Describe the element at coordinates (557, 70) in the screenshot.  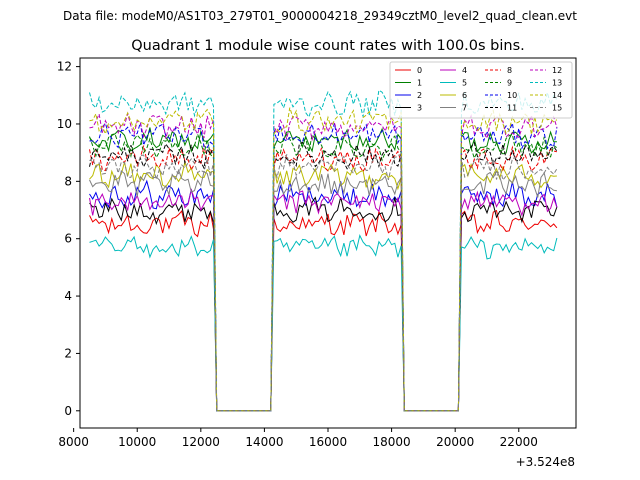
I see `legend-label: 12` at that location.